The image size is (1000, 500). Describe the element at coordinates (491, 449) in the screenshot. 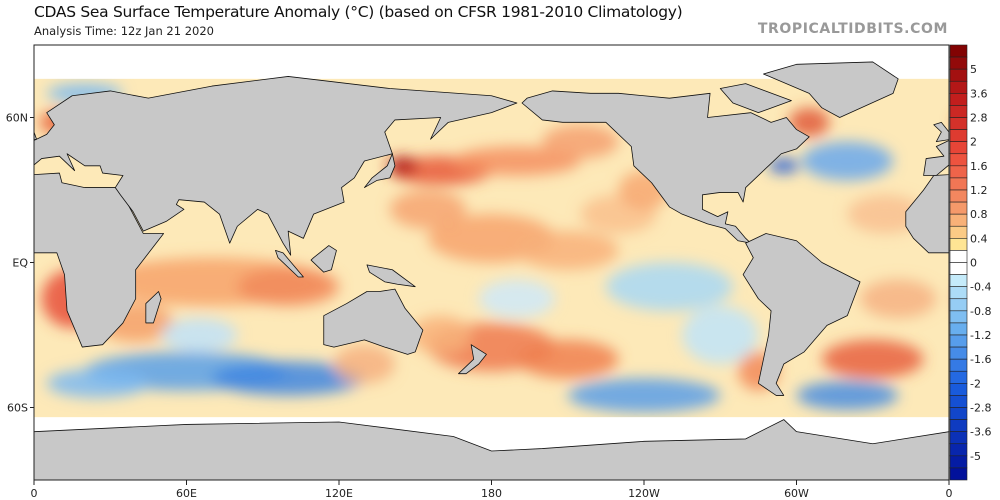

I see `land-antarctica` at that location.